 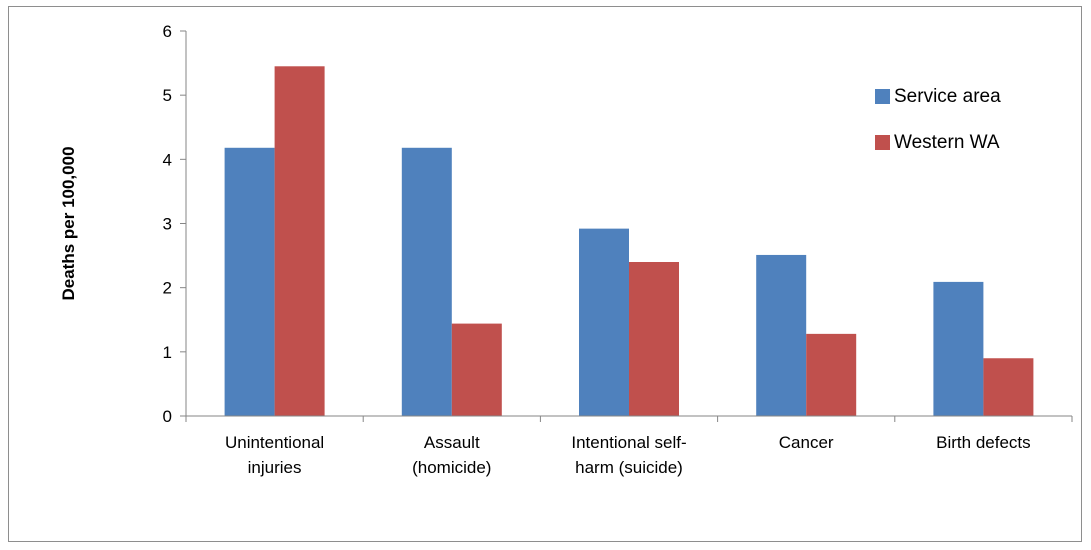 What do you see at coordinates (167, 352) in the screenshot?
I see `y-tick-label: 1` at bounding box center [167, 352].